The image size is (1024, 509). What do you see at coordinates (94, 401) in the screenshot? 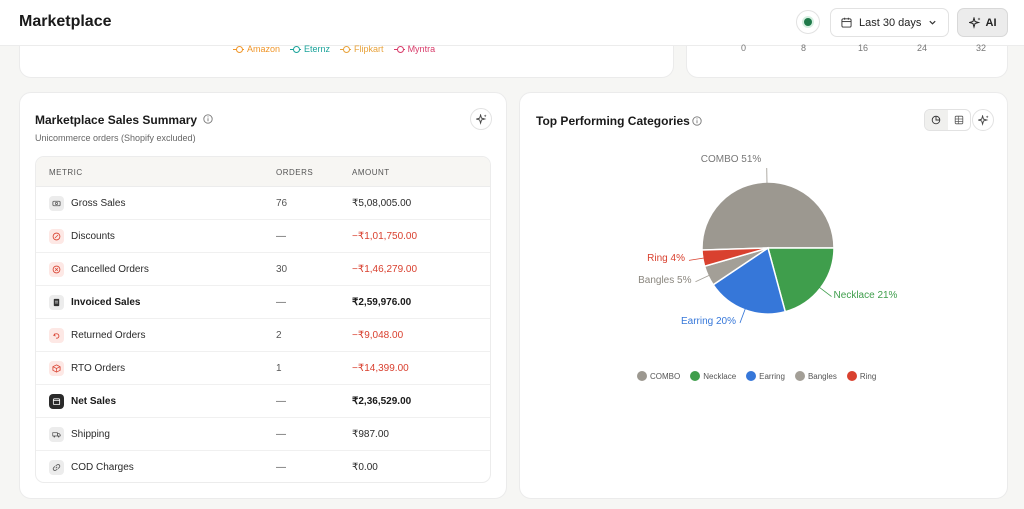
I see `row-metric: Net Sales` at bounding box center [94, 401].